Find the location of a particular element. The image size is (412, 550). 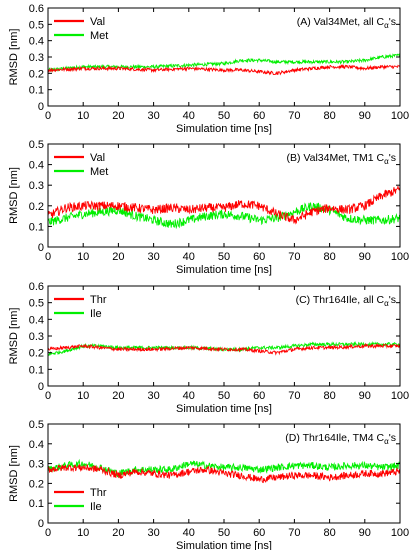

panel-label: (D) Thr164Ile, TM4 Cα's is located at coordinates (340, 439).